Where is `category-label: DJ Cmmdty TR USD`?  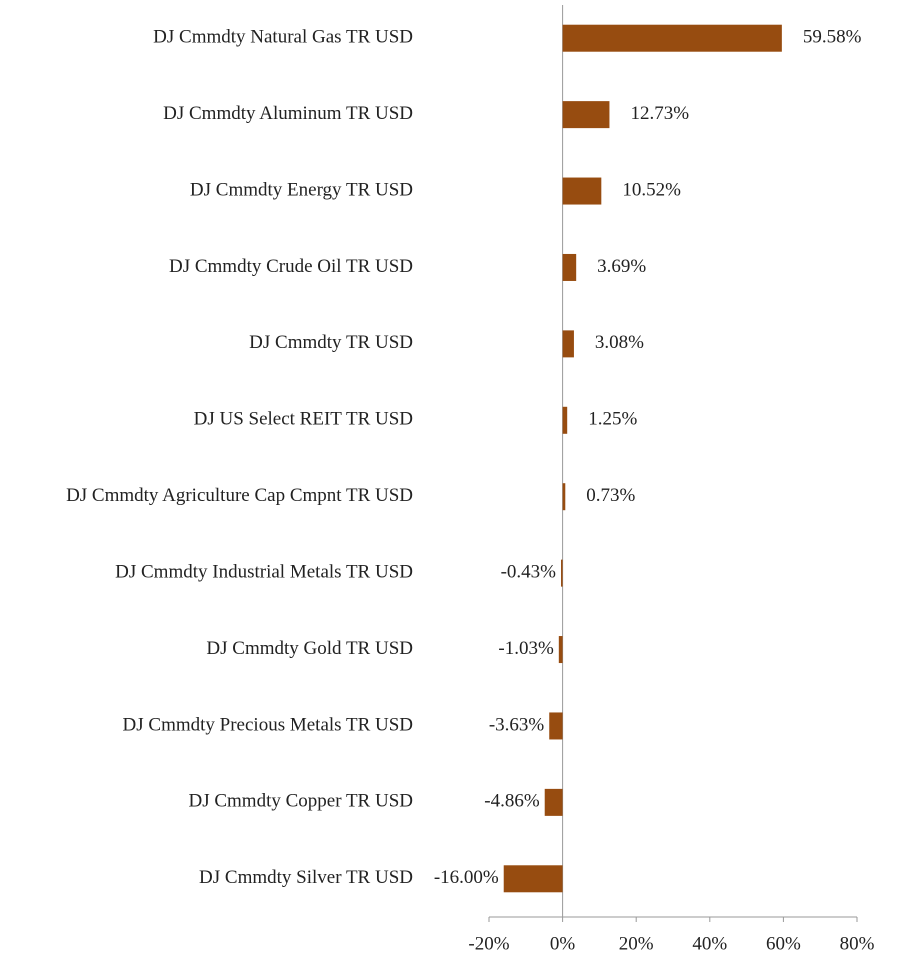 category-label: DJ Cmmdty TR USD is located at coordinates (331, 342).